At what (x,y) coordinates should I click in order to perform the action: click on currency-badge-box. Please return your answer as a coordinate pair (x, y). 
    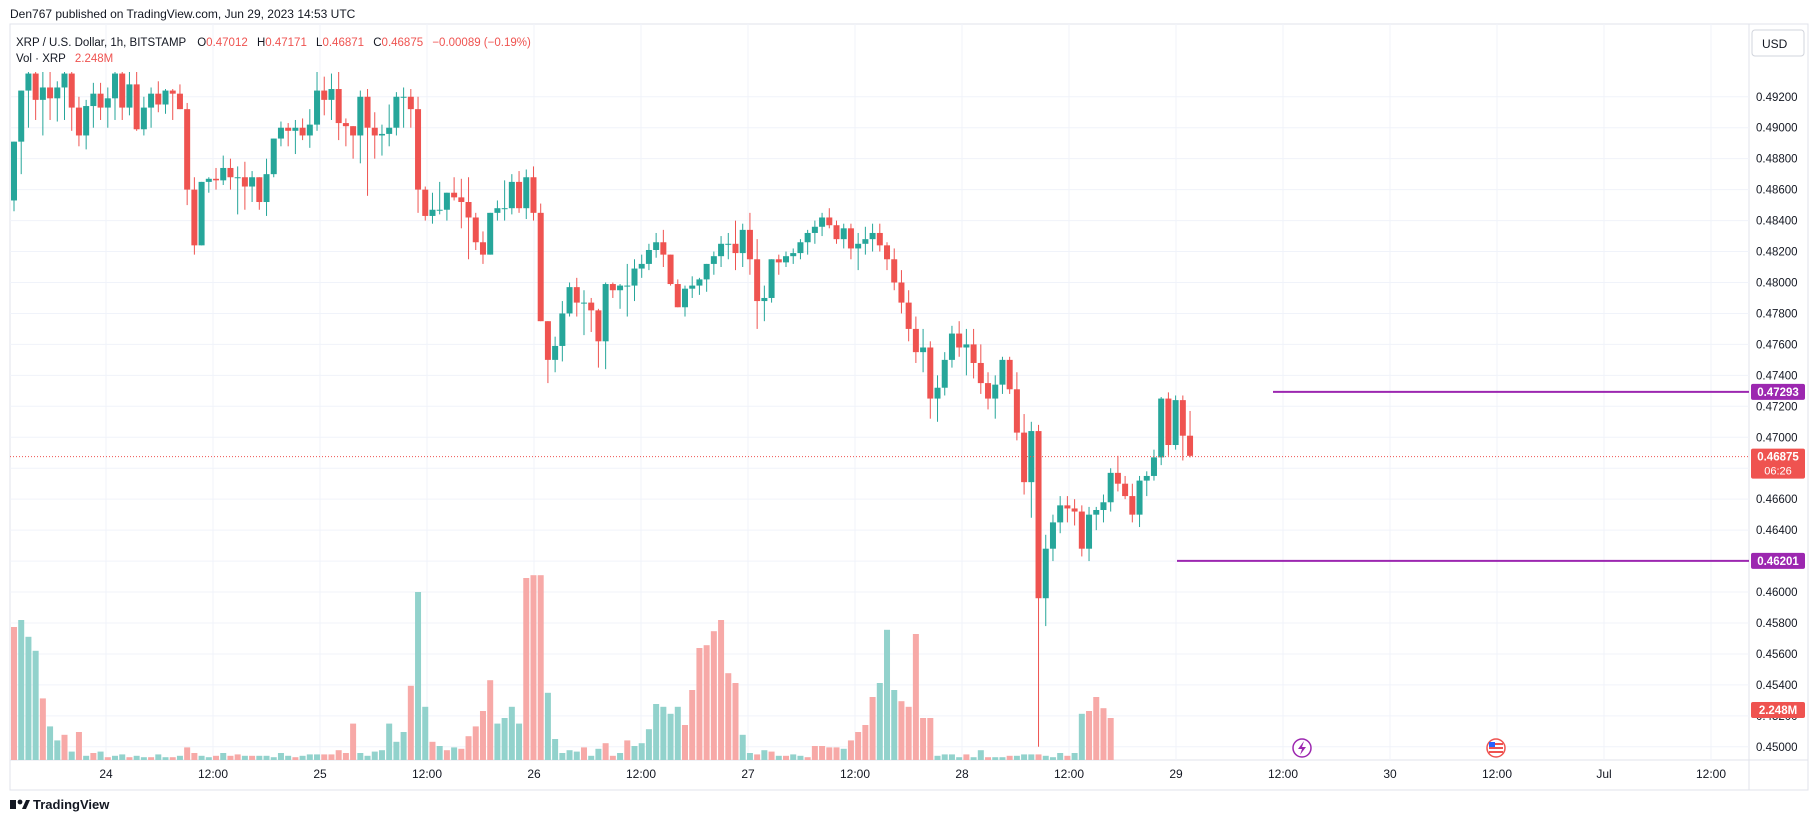
    Looking at the image, I should click on (1778, 43).